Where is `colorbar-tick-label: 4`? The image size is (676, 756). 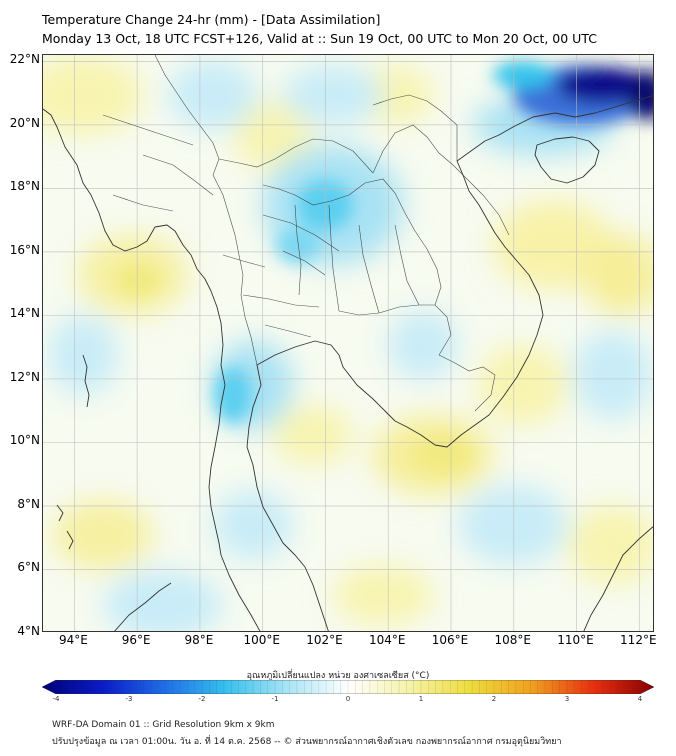 colorbar-tick-label: 4 is located at coordinates (640, 699).